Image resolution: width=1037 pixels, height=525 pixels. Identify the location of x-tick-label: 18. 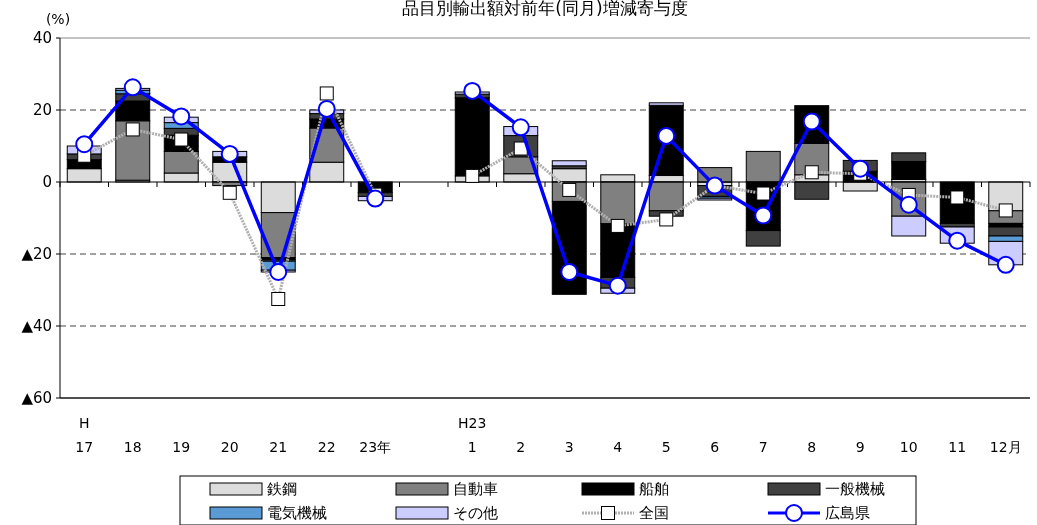
(132, 447).